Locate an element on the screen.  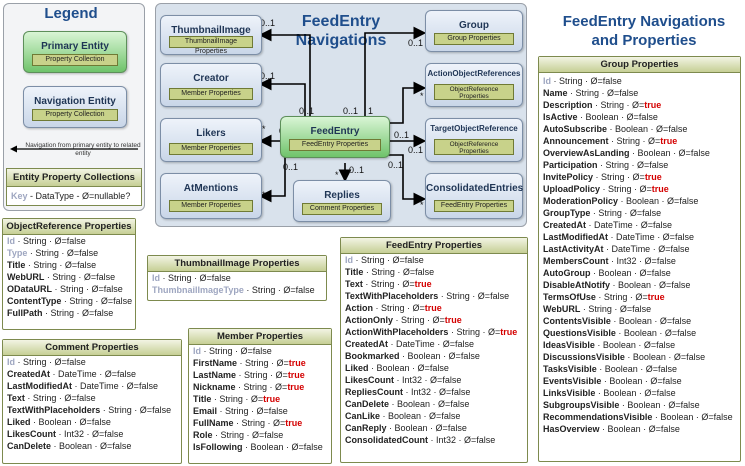
property-name: Type is located at coordinates (17, 253).